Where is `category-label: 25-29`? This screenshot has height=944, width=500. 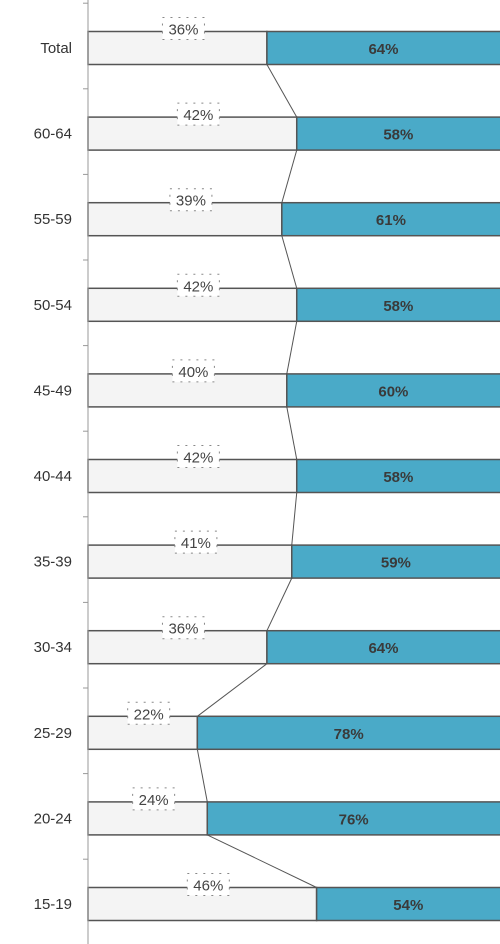
category-label: 25-29 is located at coordinates (53, 733).